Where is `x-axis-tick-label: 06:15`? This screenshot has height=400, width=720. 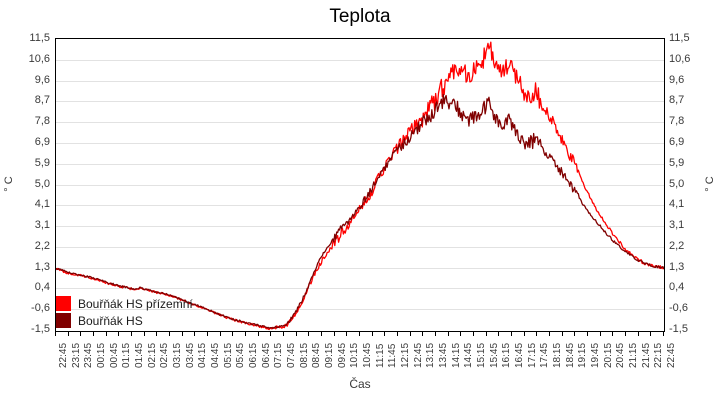
x-axis-tick-label: 06:15 is located at coordinates (253, 355).